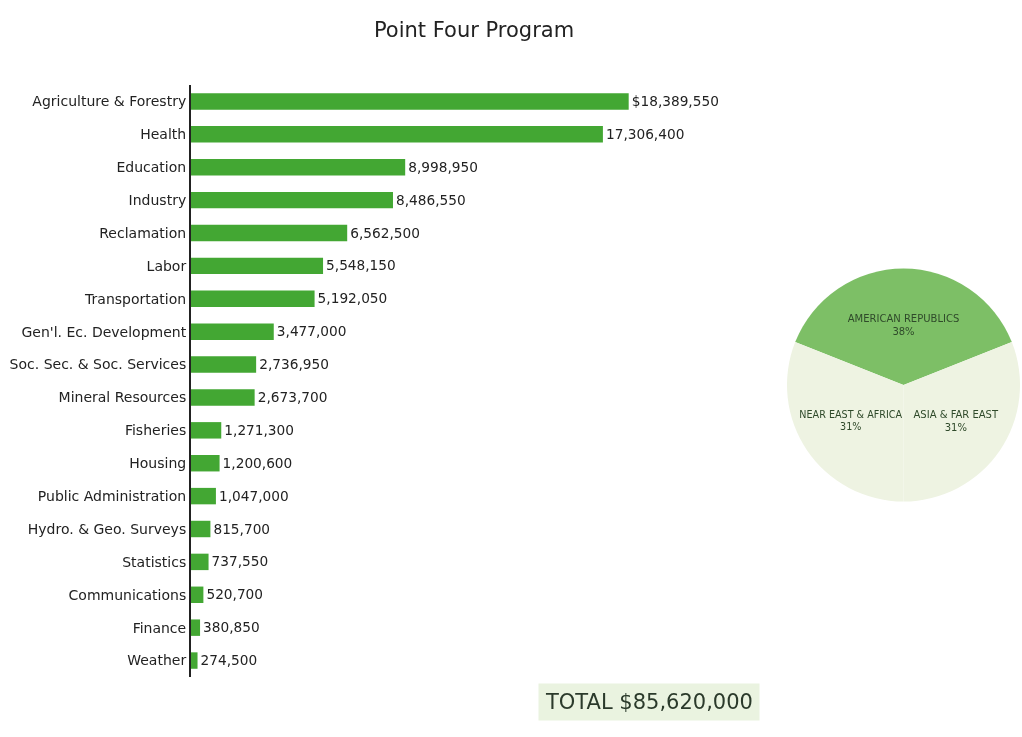 This screenshot has height=737, width=1022. Describe the element at coordinates (253, 495) in the screenshot. I see `data-label: 1,047,000` at that location.